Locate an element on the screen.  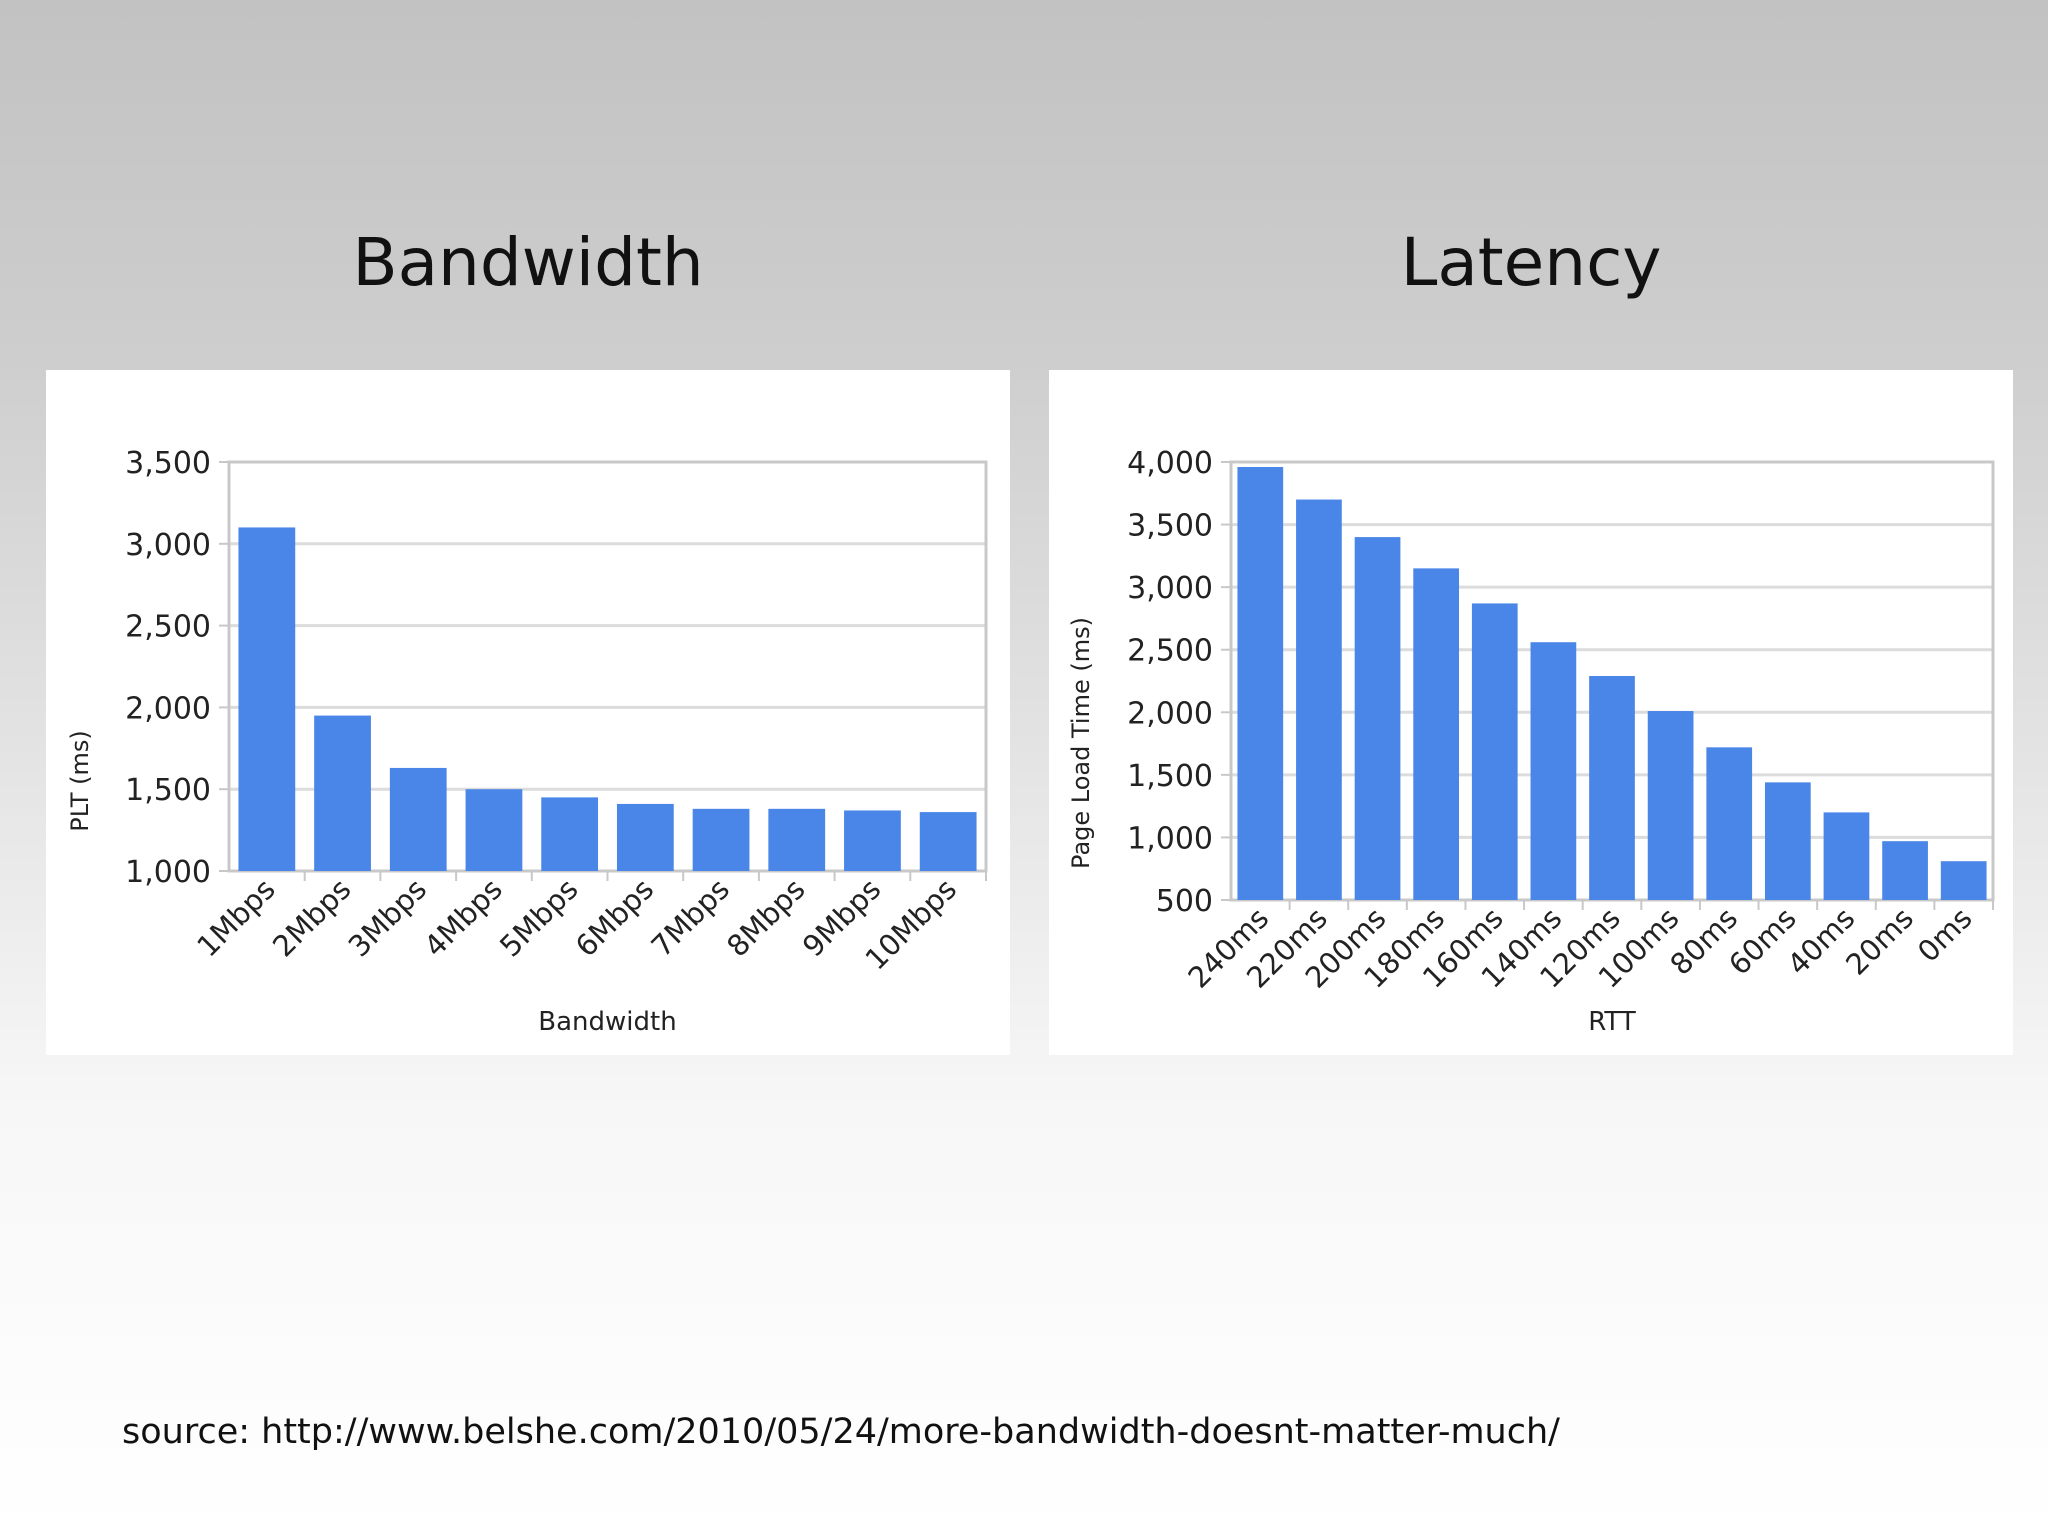
x-tick-label: 4Mbps is located at coordinates (463, 918).